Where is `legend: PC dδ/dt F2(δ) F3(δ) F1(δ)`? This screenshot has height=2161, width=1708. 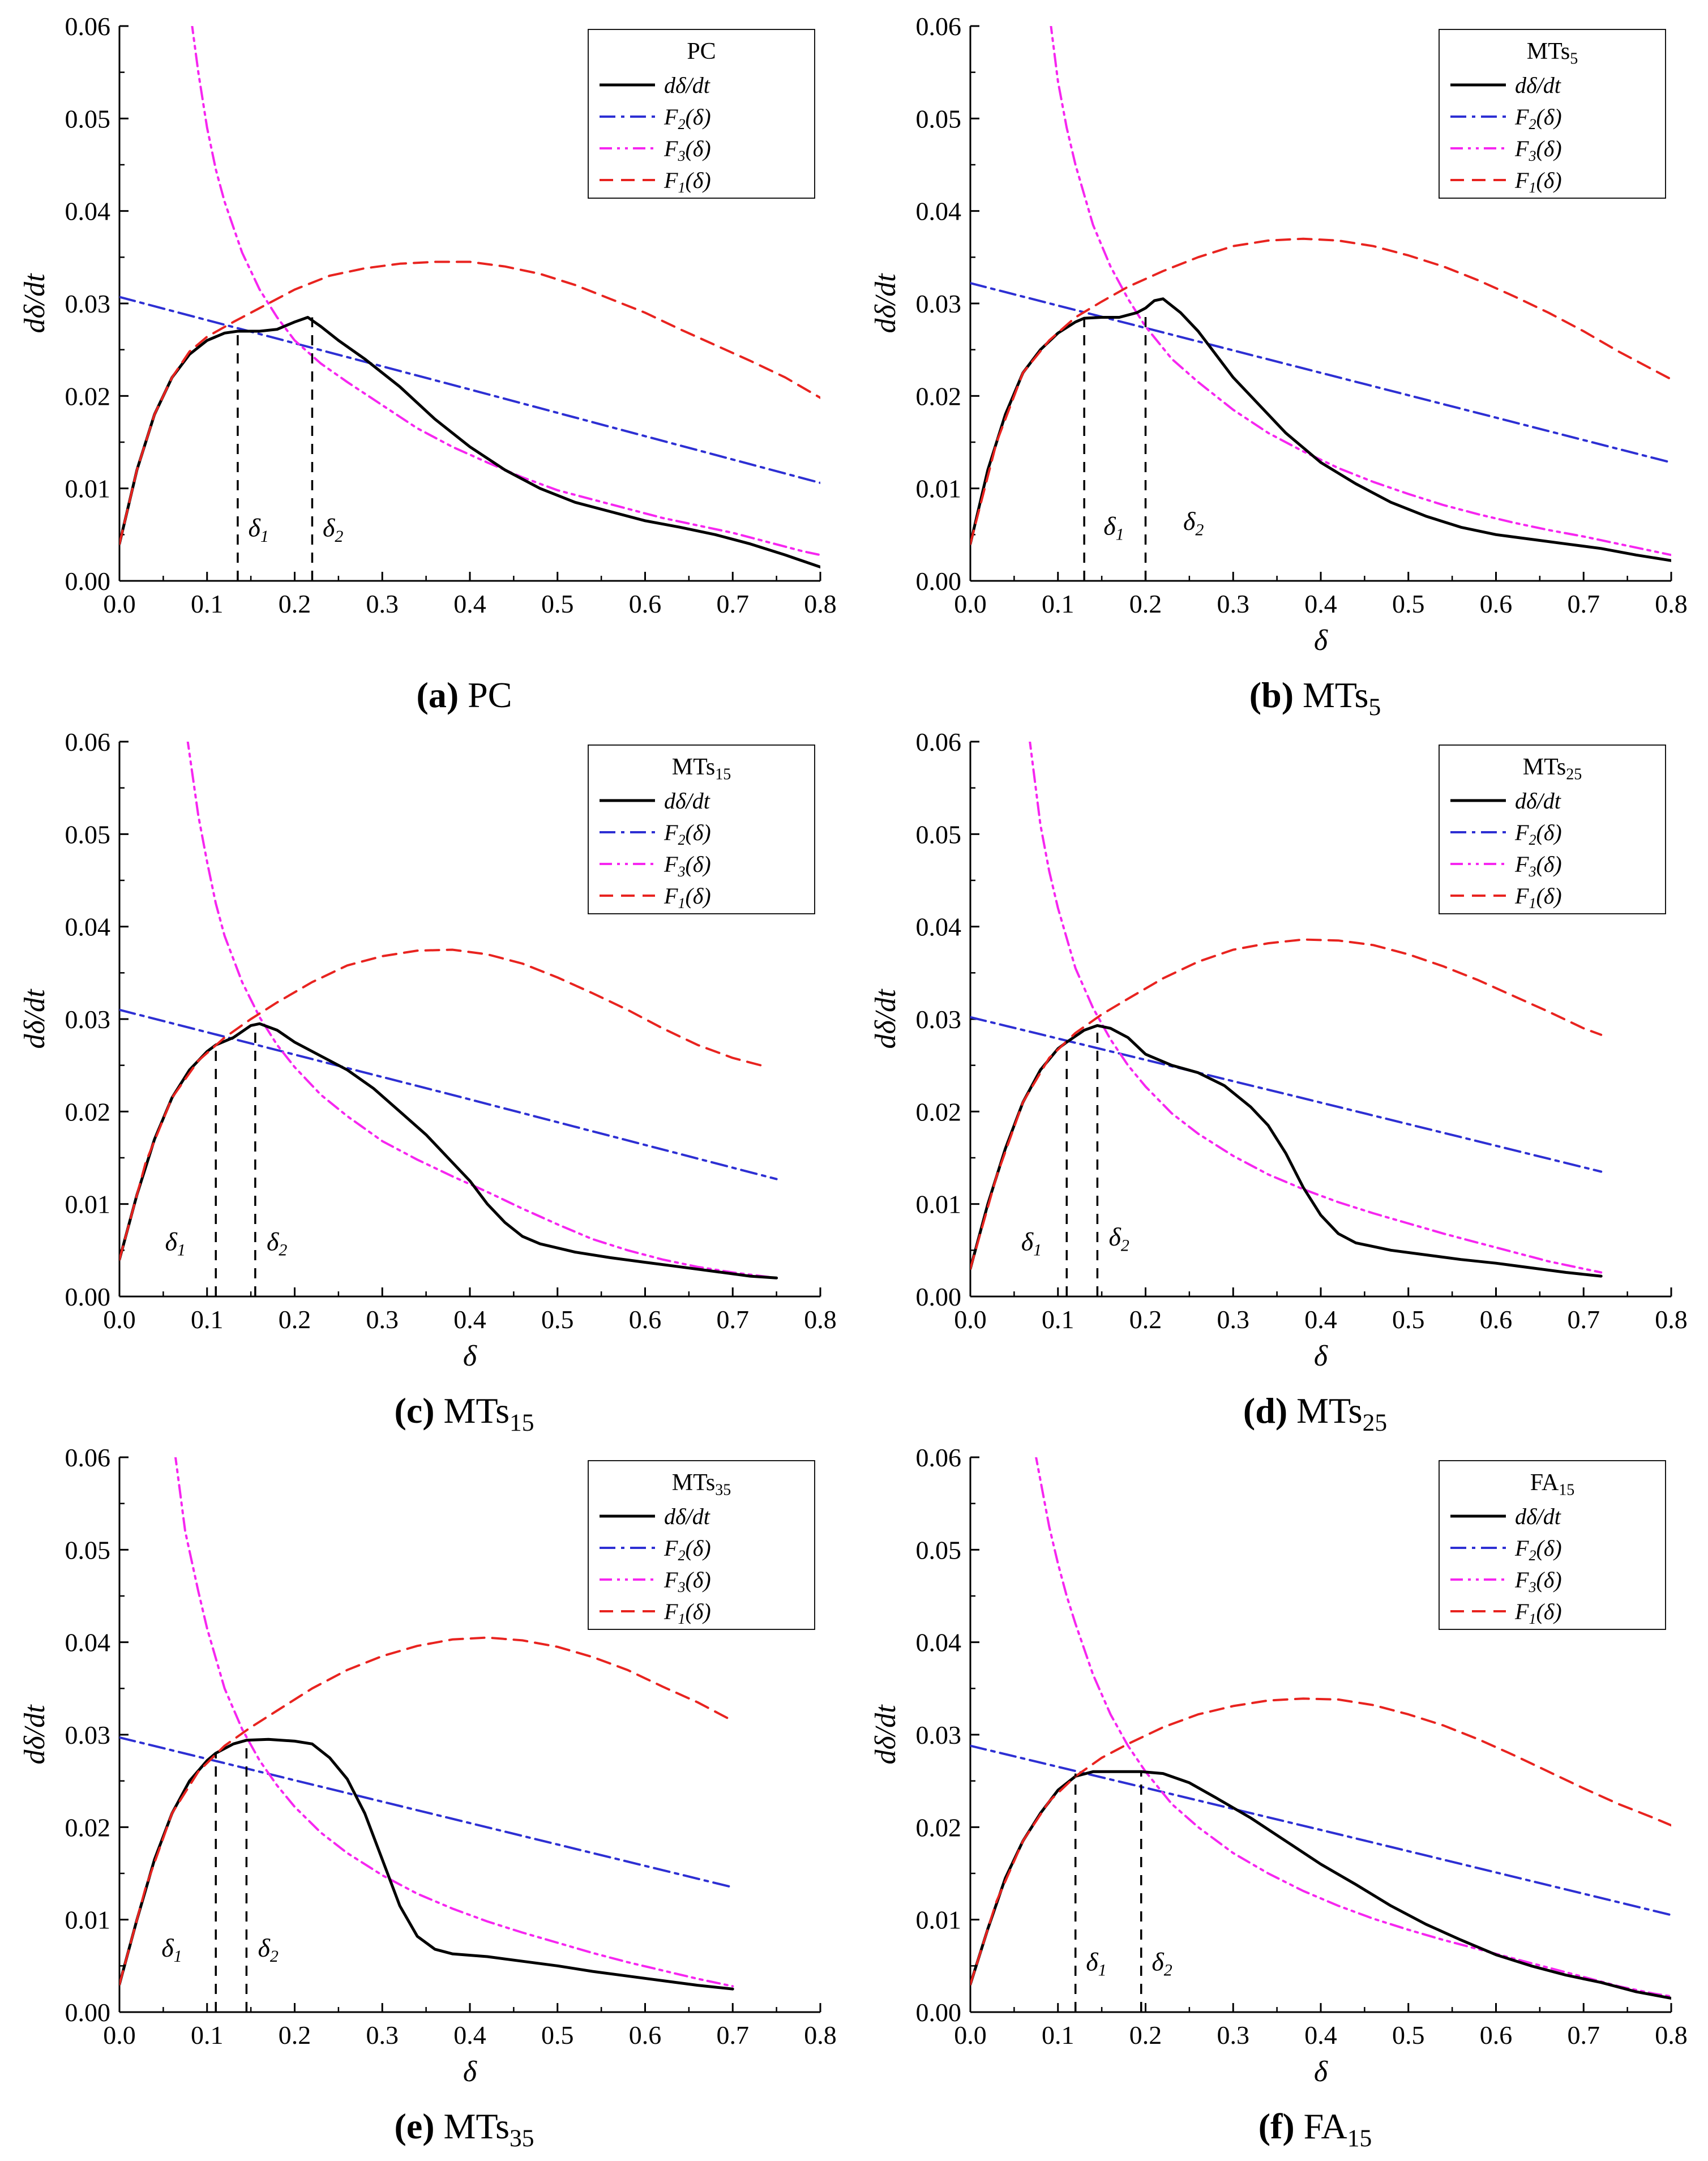
legend: PC dδ/dt F2(δ) F3(δ) F1(δ) is located at coordinates (701, 114).